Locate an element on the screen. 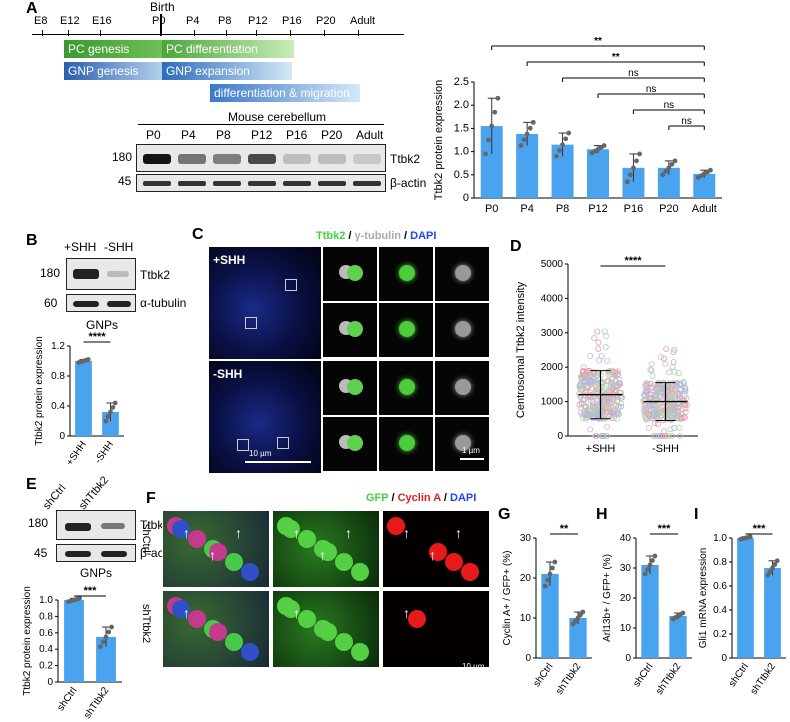 This screenshot has width=790, height=722. blot-a-band-ttbk2 is located at coordinates (297, 159).